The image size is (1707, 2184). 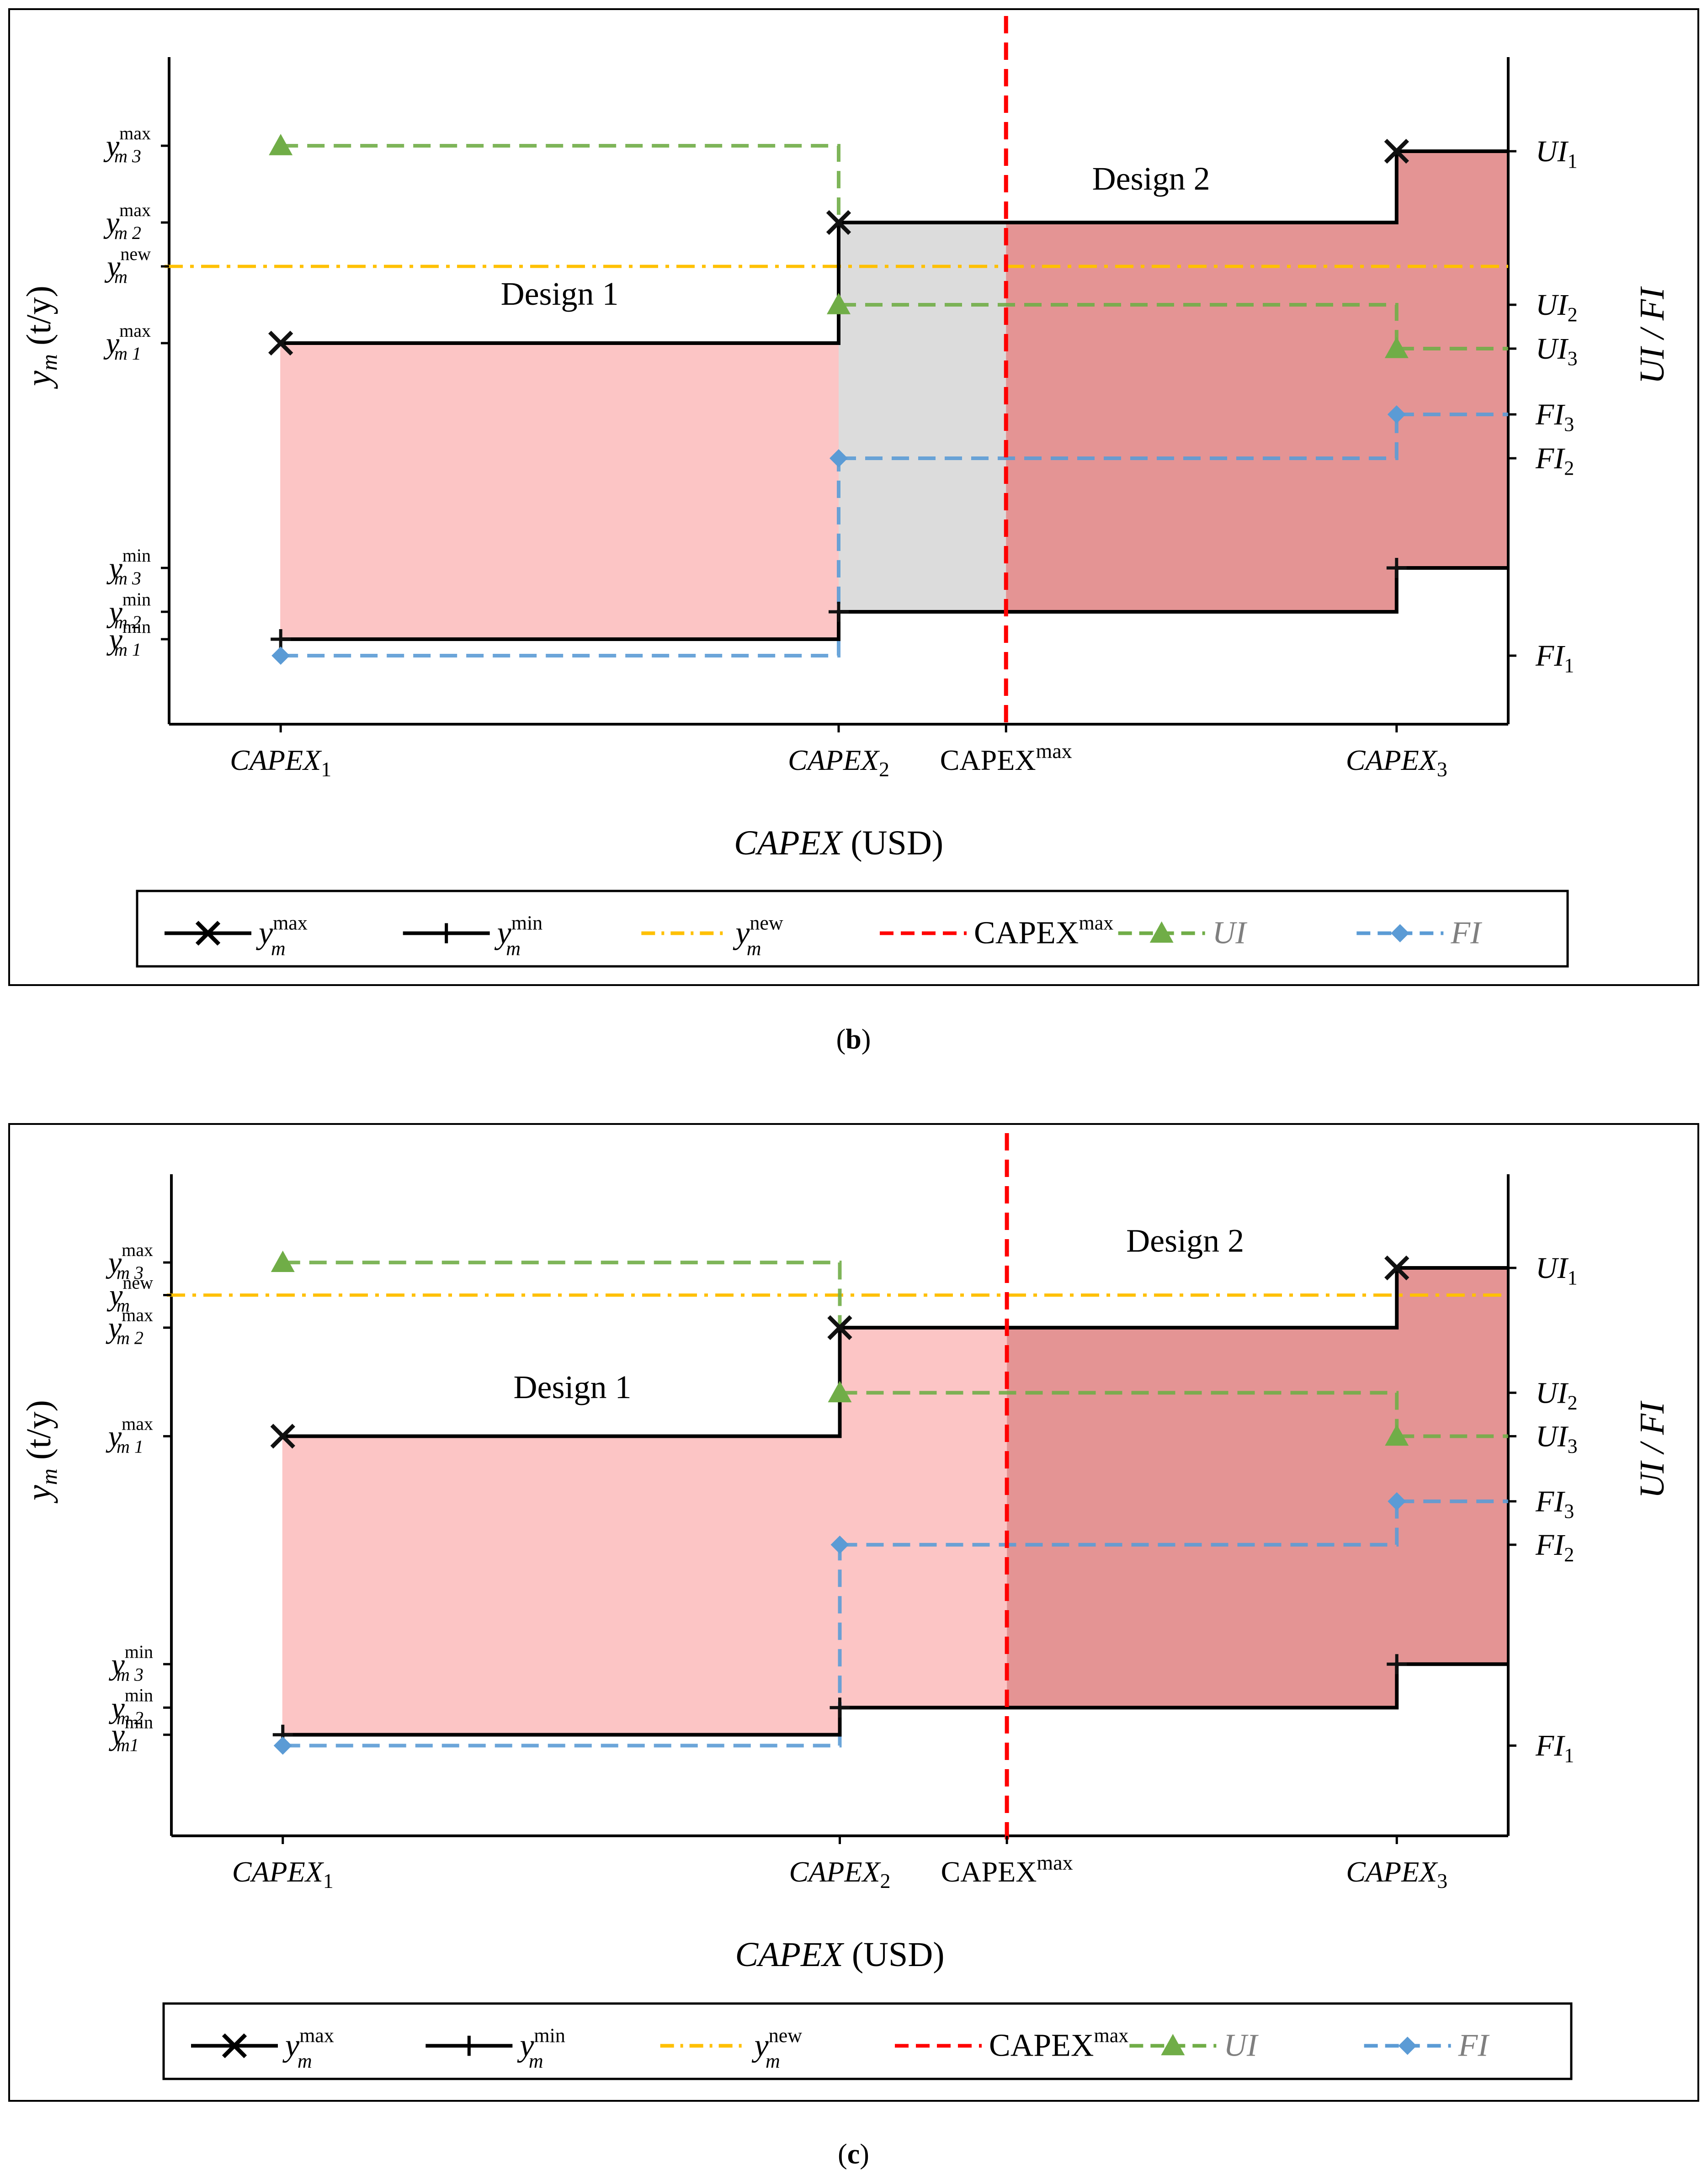 What do you see at coordinates (853, 2154) in the screenshot?
I see `panel-c-caption: (c)` at bounding box center [853, 2154].